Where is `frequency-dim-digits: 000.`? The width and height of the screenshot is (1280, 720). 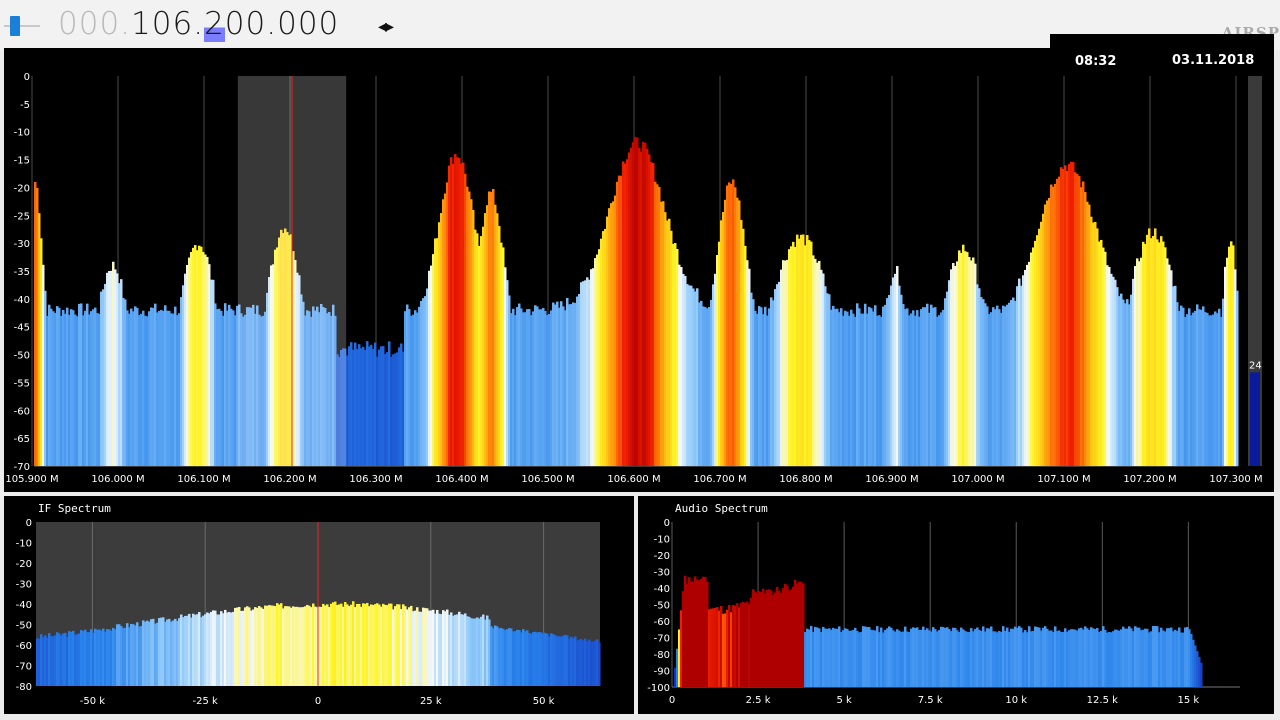
frequency-dim-digits: 000. is located at coordinates (95, 24).